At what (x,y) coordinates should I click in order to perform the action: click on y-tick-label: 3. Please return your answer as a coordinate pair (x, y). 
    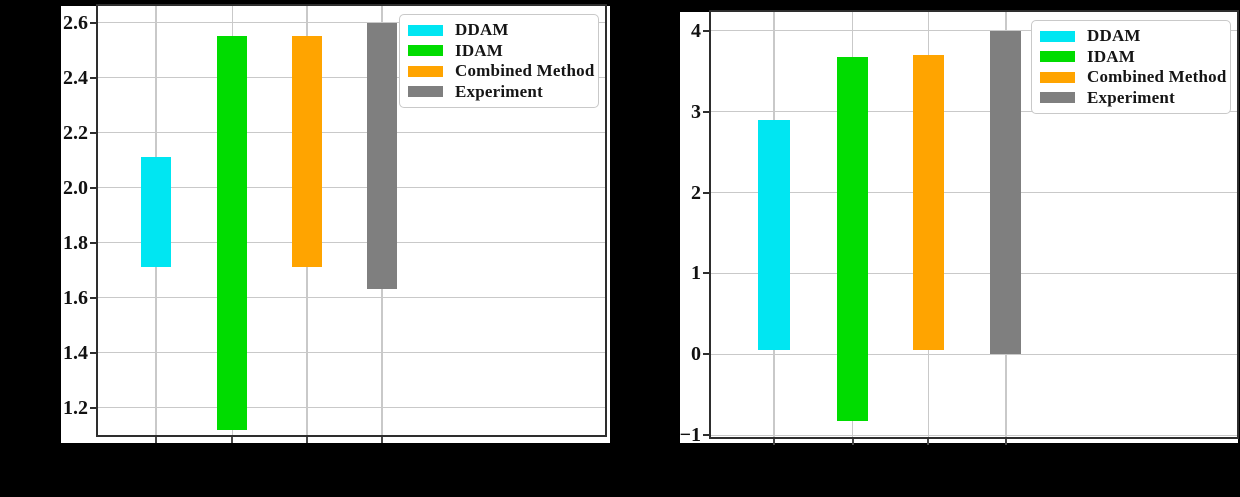
    Looking at the image, I should click on (696, 111).